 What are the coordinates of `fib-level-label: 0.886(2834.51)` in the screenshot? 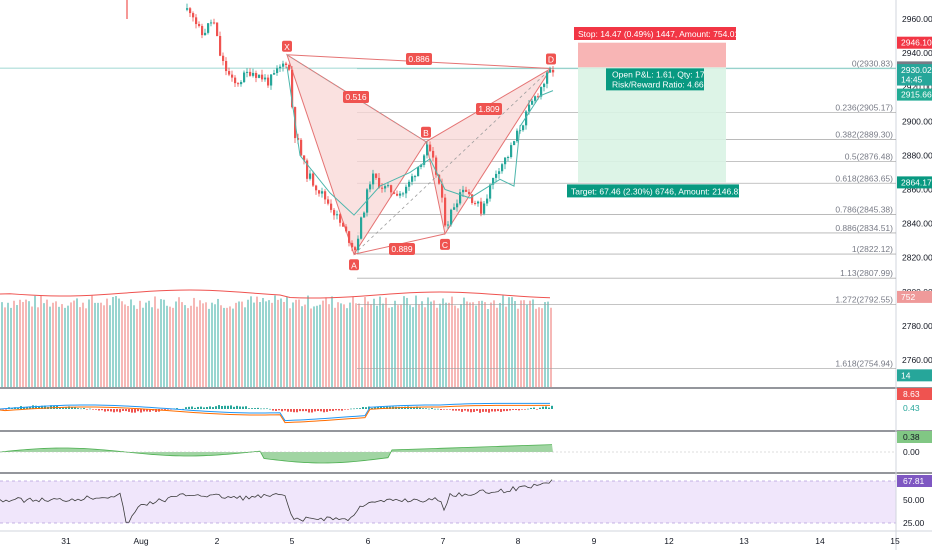 It's located at (864, 228).